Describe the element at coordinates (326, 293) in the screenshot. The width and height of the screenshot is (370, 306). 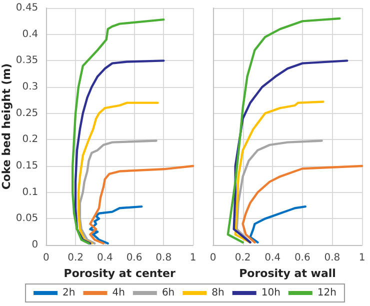
I see `legend-label: 12h` at that location.